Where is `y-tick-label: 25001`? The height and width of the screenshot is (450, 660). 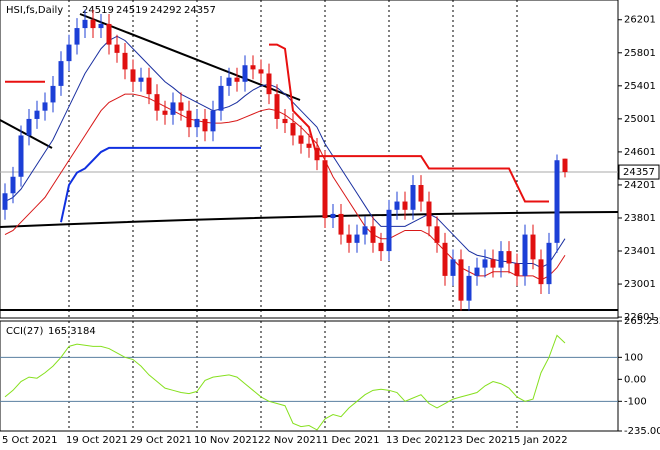 y-tick-label: 25001 is located at coordinates (640, 119).